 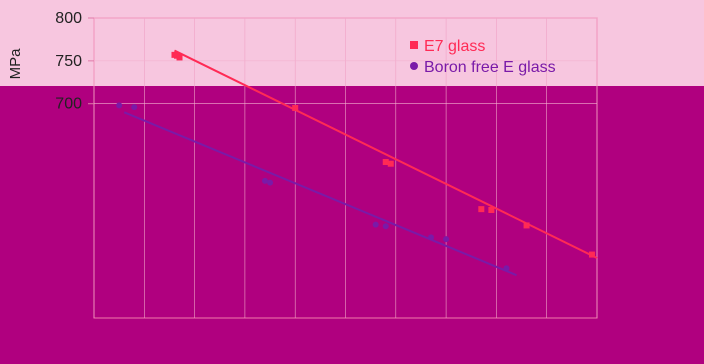 I want to click on y-axis-label: MPa, so click(x=15, y=64).